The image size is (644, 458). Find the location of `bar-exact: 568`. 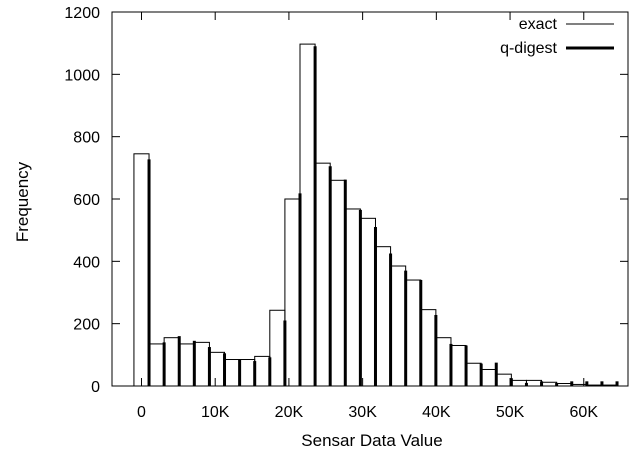

bar-exact: 568 is located at coordinates (352, 297).